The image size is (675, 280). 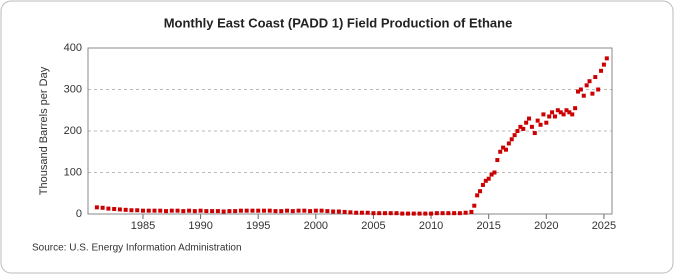 I want to click on x-tick-label: 2000, so click(x=316, y=226).